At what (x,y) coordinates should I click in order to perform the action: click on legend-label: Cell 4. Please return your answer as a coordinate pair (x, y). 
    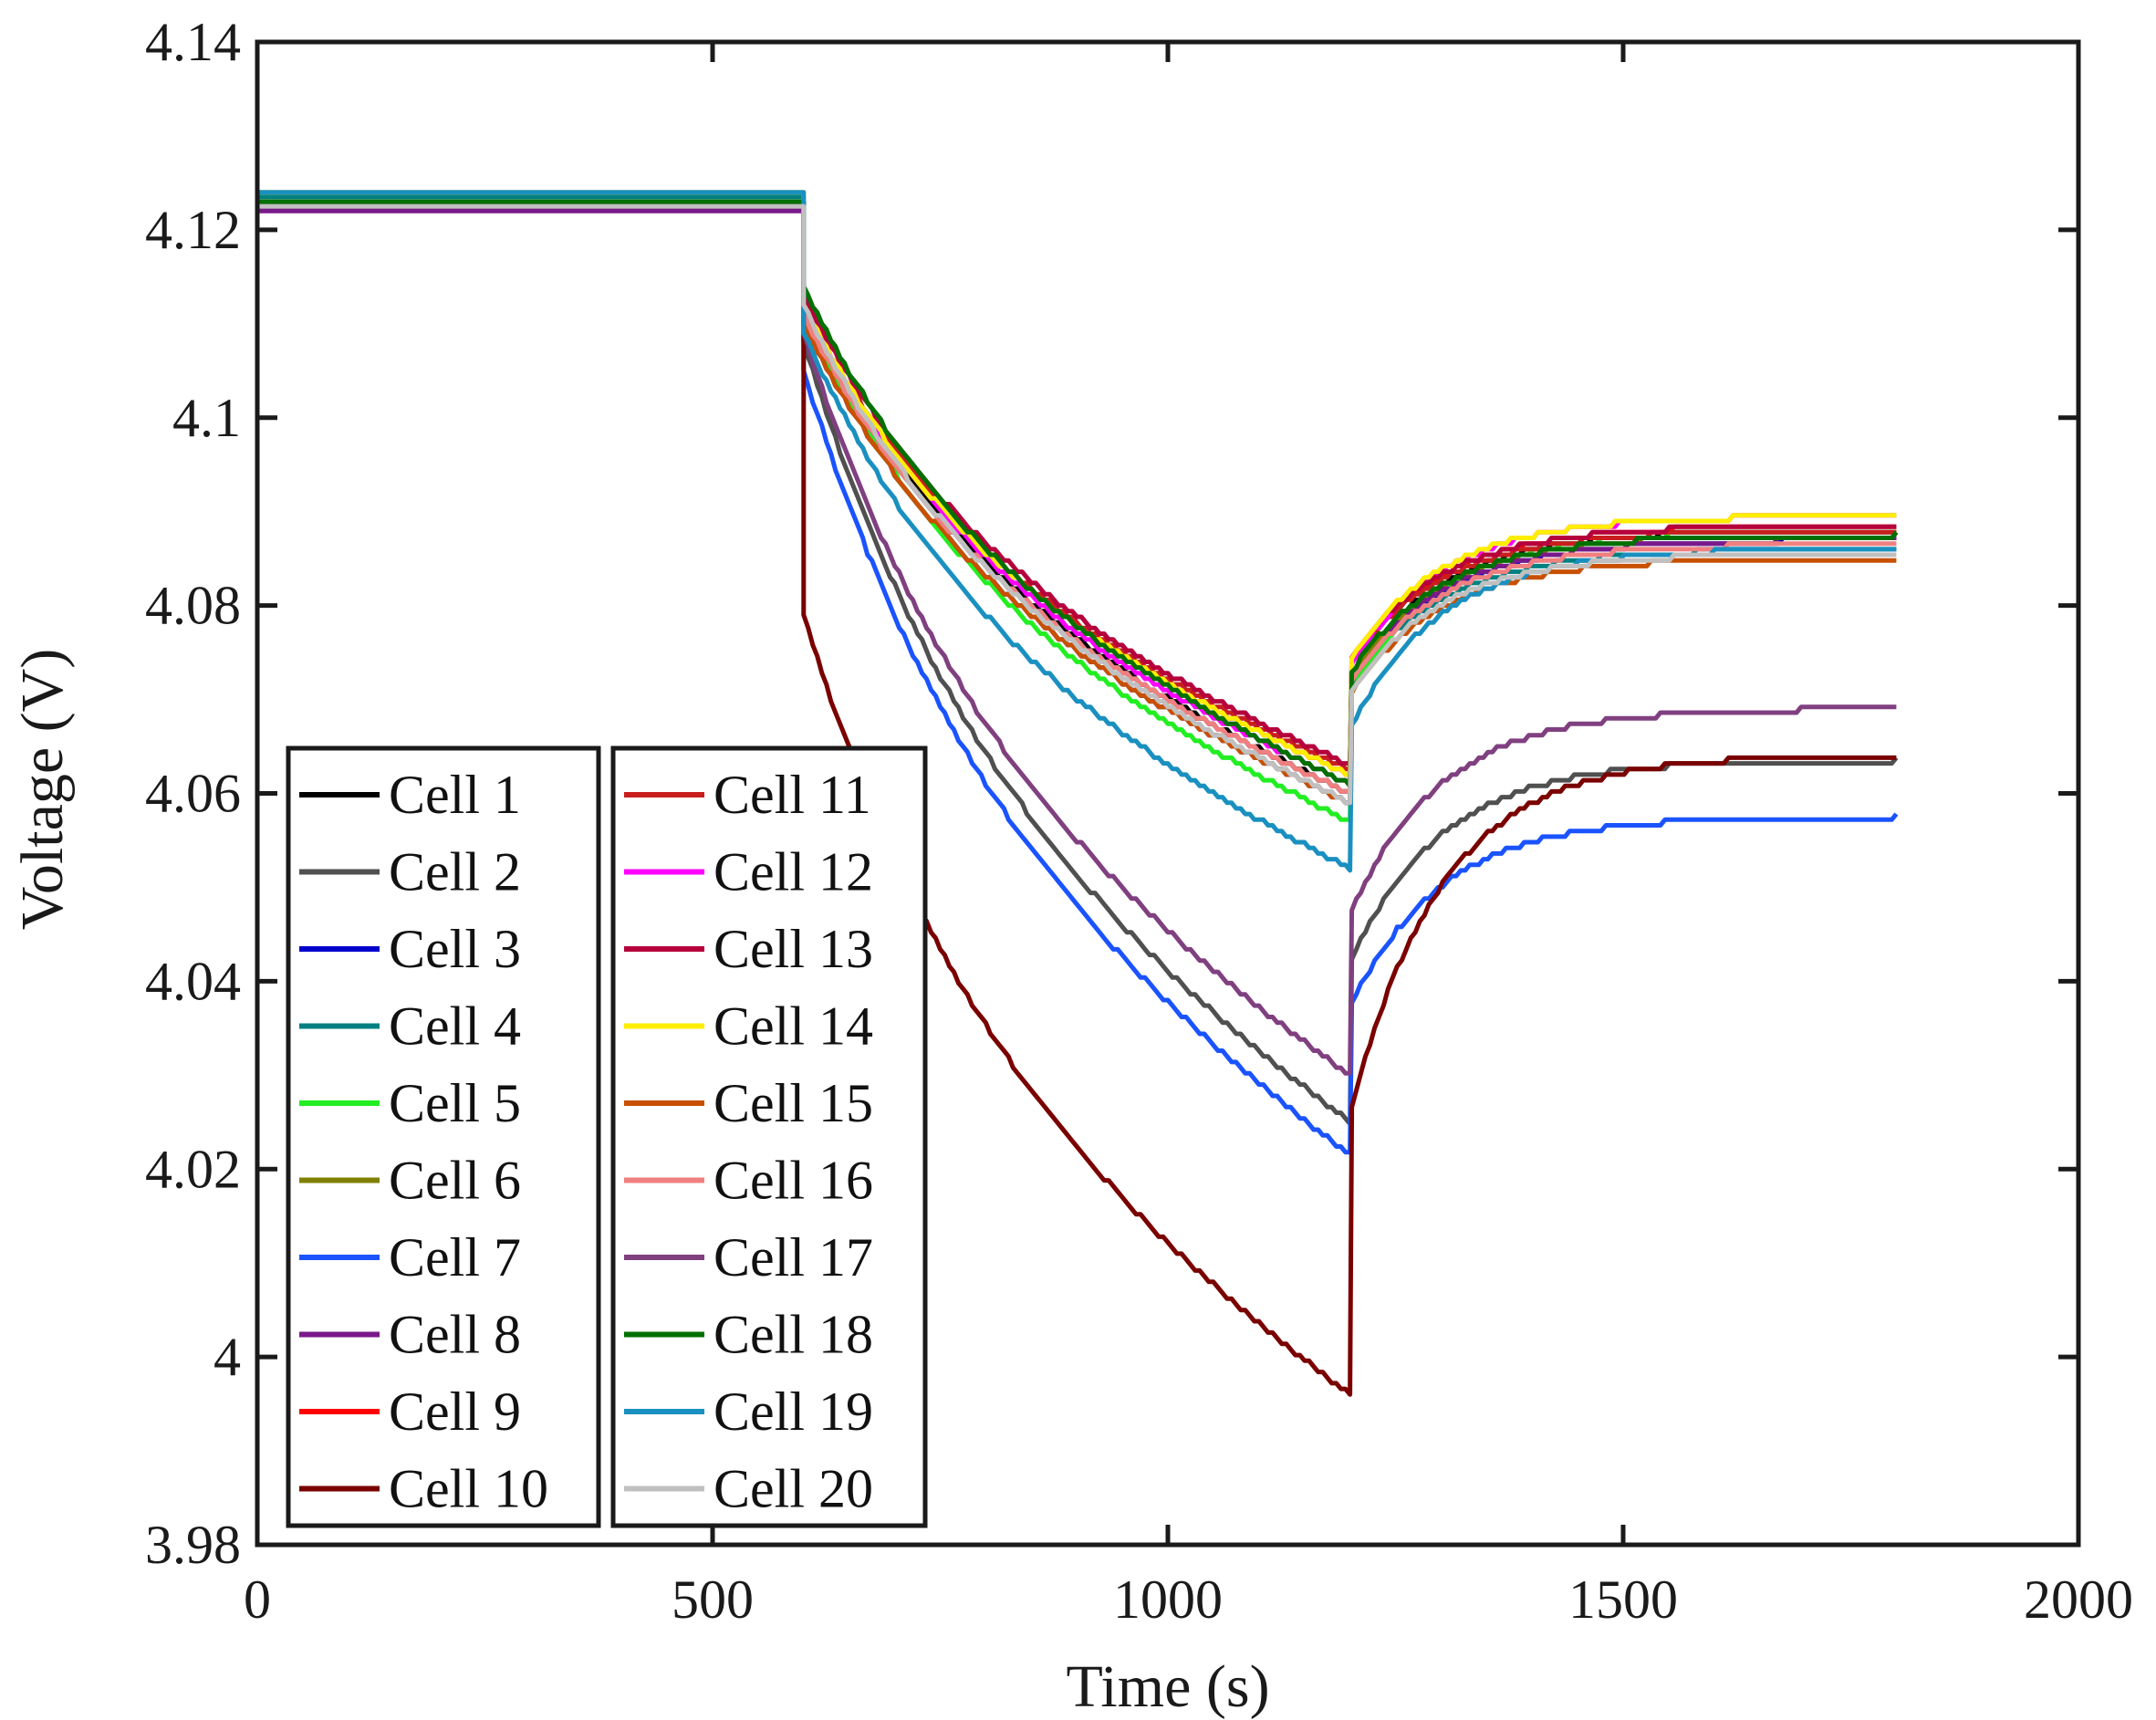
    Looking at the image, I should click on (455, 1026).